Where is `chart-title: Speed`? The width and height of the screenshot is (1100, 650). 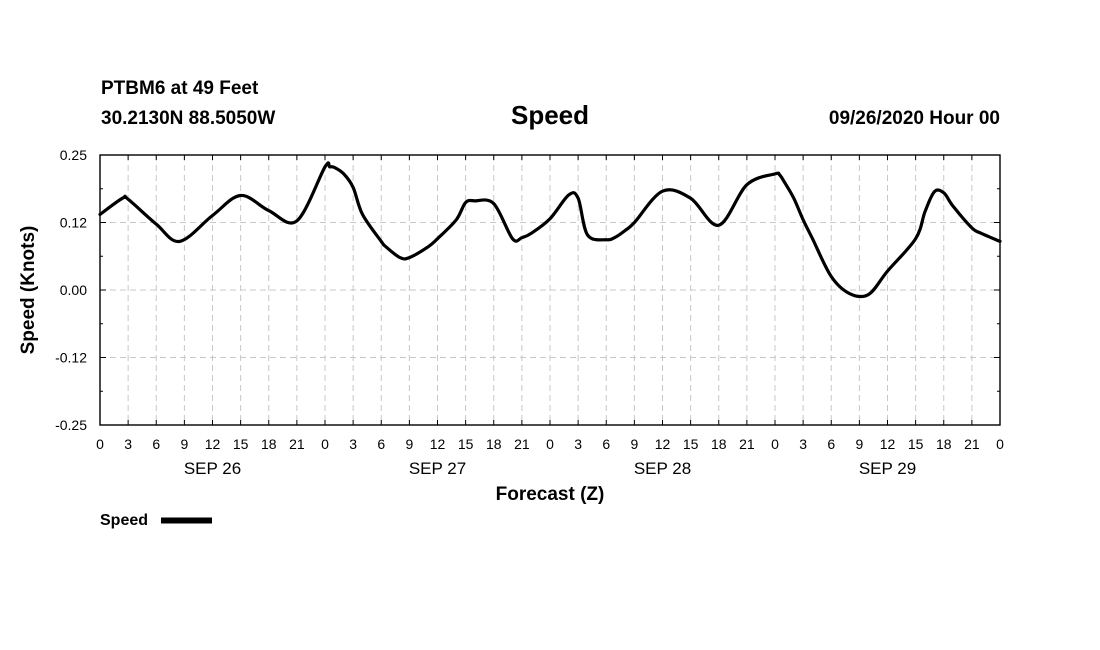 chart-title: Speed is located at coordinates (550, 115).